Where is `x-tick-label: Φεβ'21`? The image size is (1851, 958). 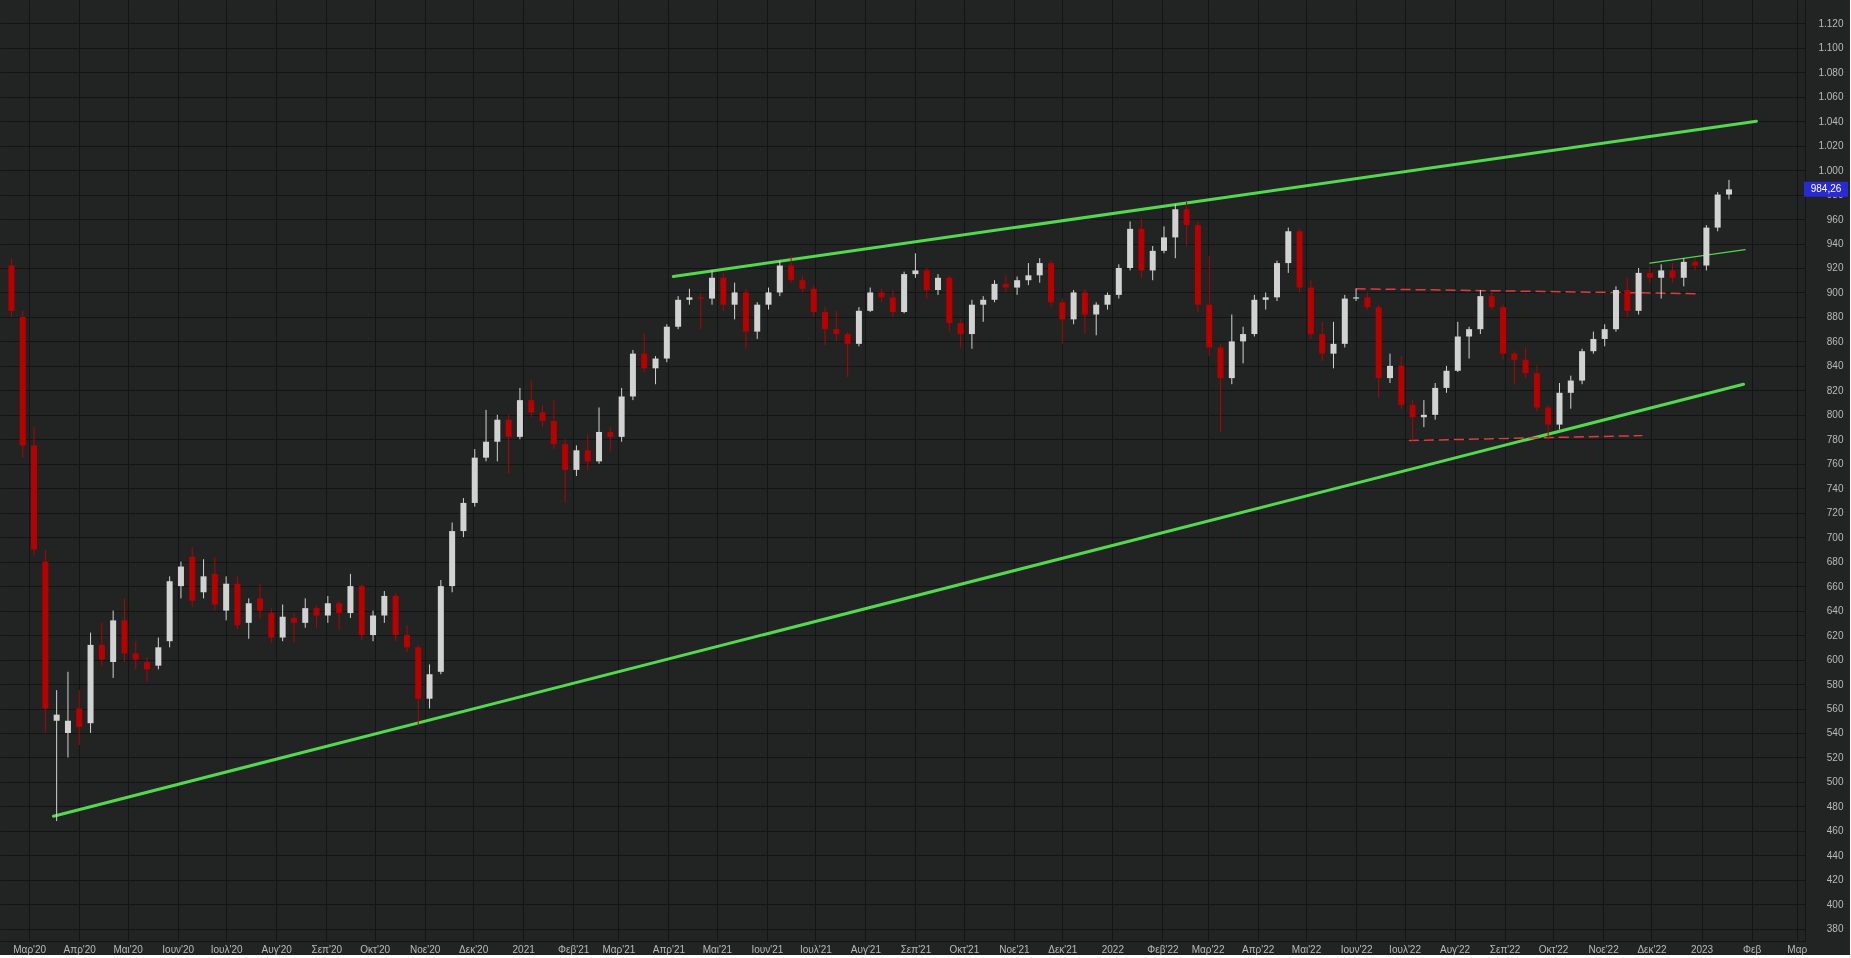 x-tick-label: Φεβ'21 is located at coordinates (574, 949).